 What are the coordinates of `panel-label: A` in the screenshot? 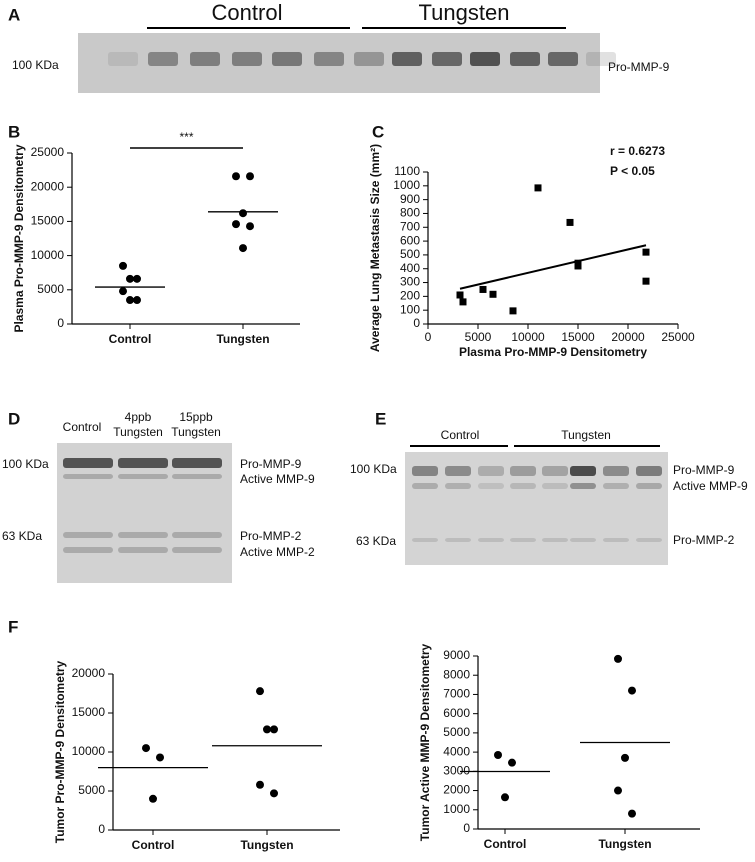 It's located at (14, 14).